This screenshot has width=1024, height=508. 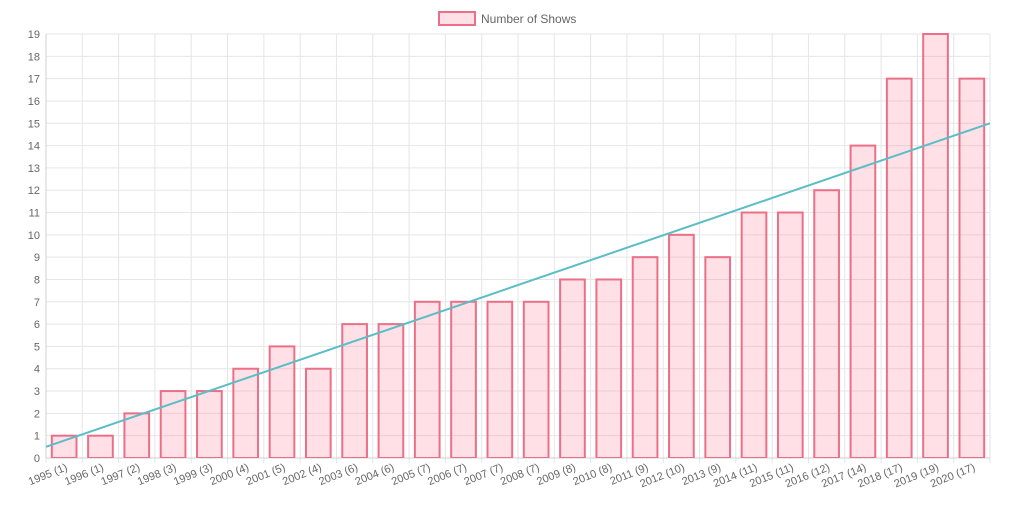 I want to click on y-tick-label: 0, so click(x=37, y=459).